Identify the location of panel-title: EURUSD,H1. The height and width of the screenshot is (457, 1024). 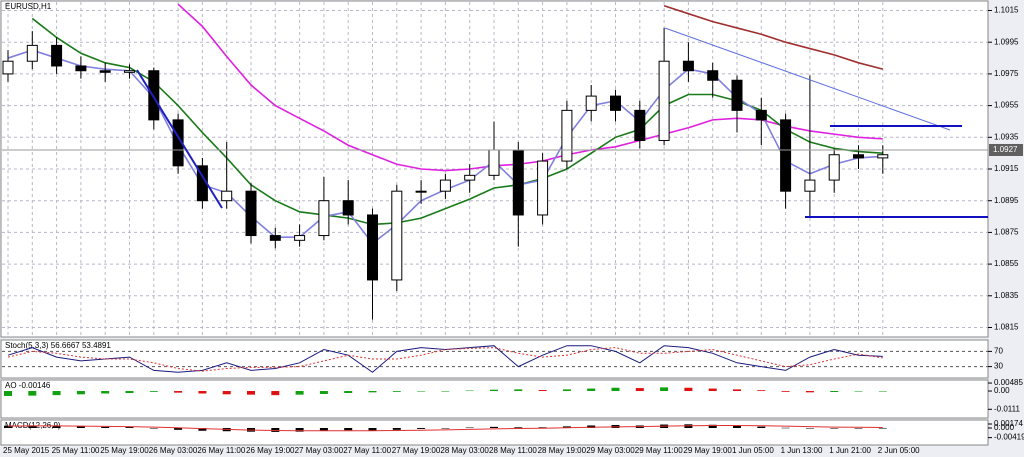
(28, 6).